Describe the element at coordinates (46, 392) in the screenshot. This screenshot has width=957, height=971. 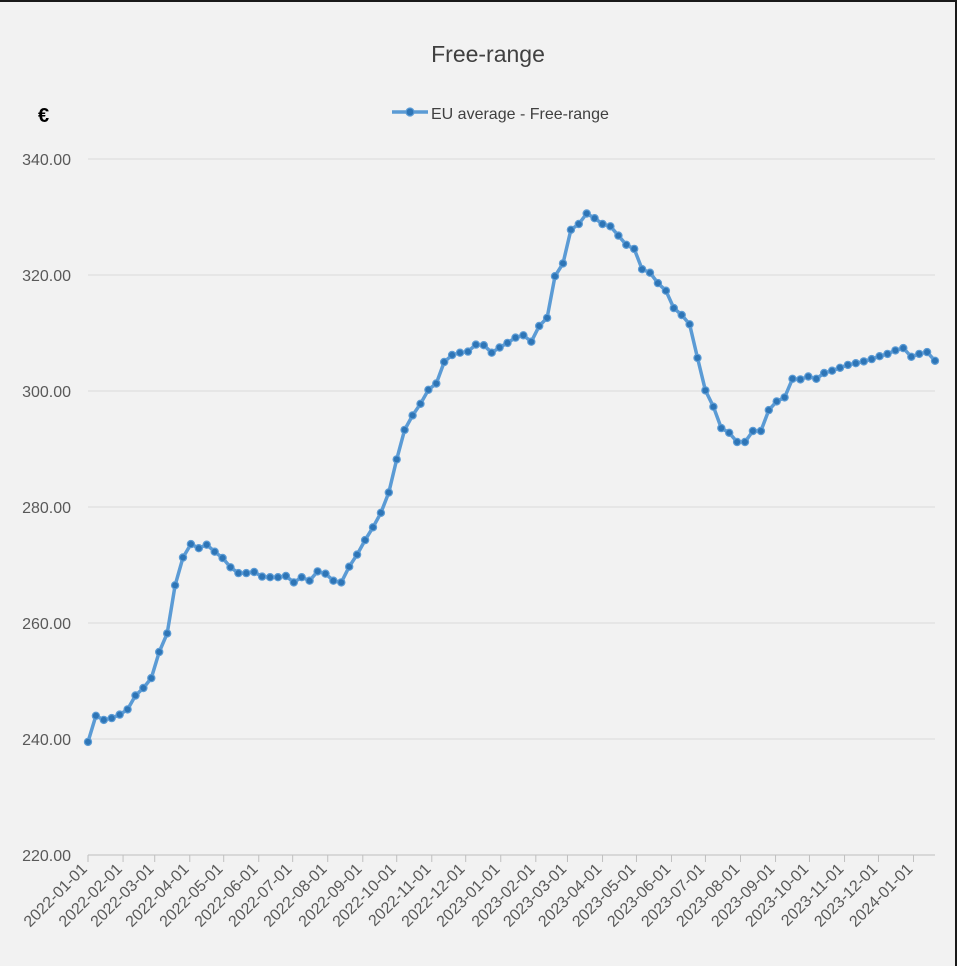
I see `y-tick-label: 300.00` at that location.